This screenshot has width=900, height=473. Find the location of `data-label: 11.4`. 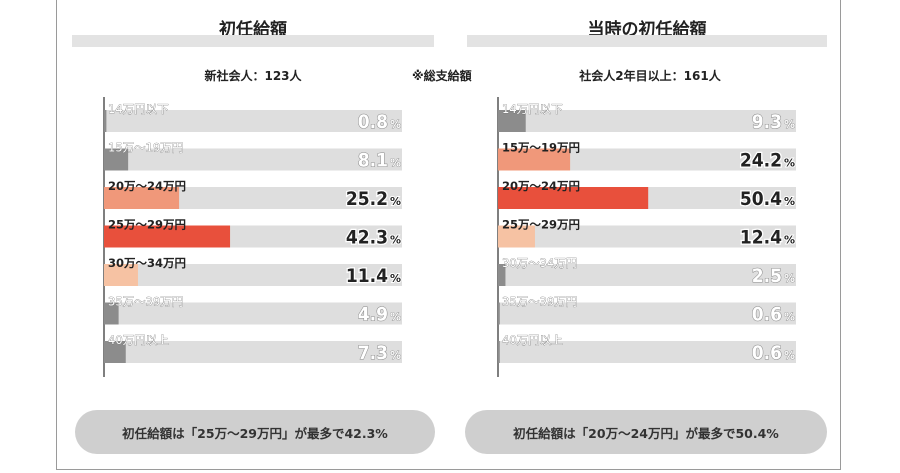

data-label: 11.4 is located at coordinates (367, 276).